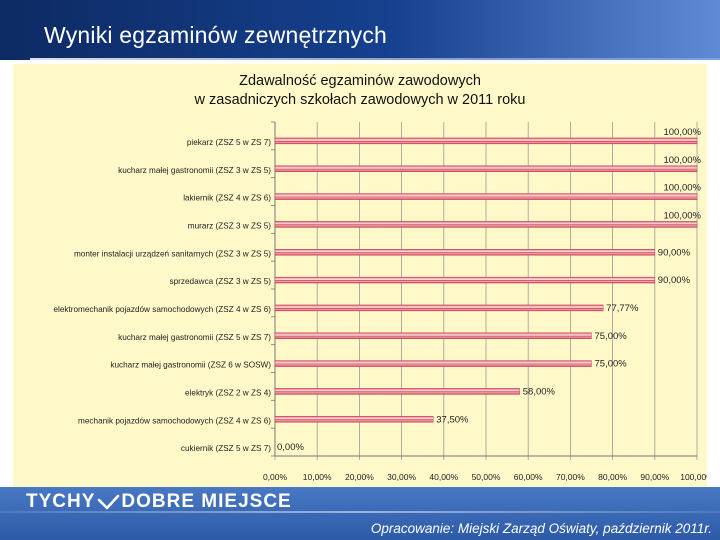  Describe the element at coordinates (226, 448) in the screenshot. I see `category-label: cukiernik (ZSZ 5 w ZS 7)` at that location.